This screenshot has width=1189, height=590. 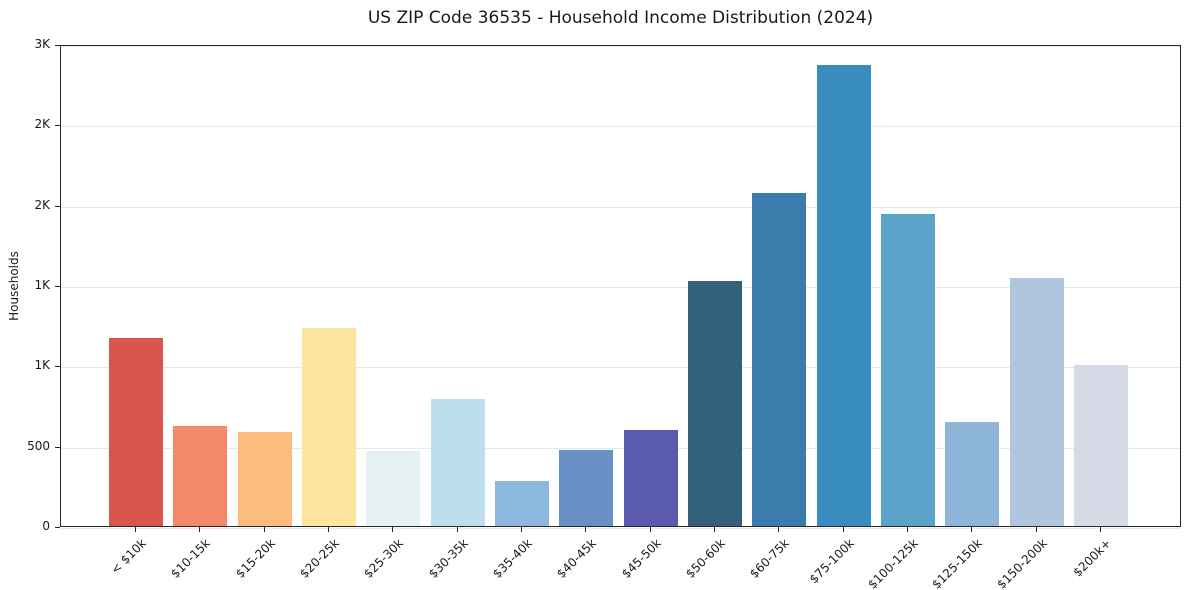 What do you see at coordinates (468, 558) in the screenshot?
I see `x-tick-label: $30-35k` at bounding box center [468, 558].